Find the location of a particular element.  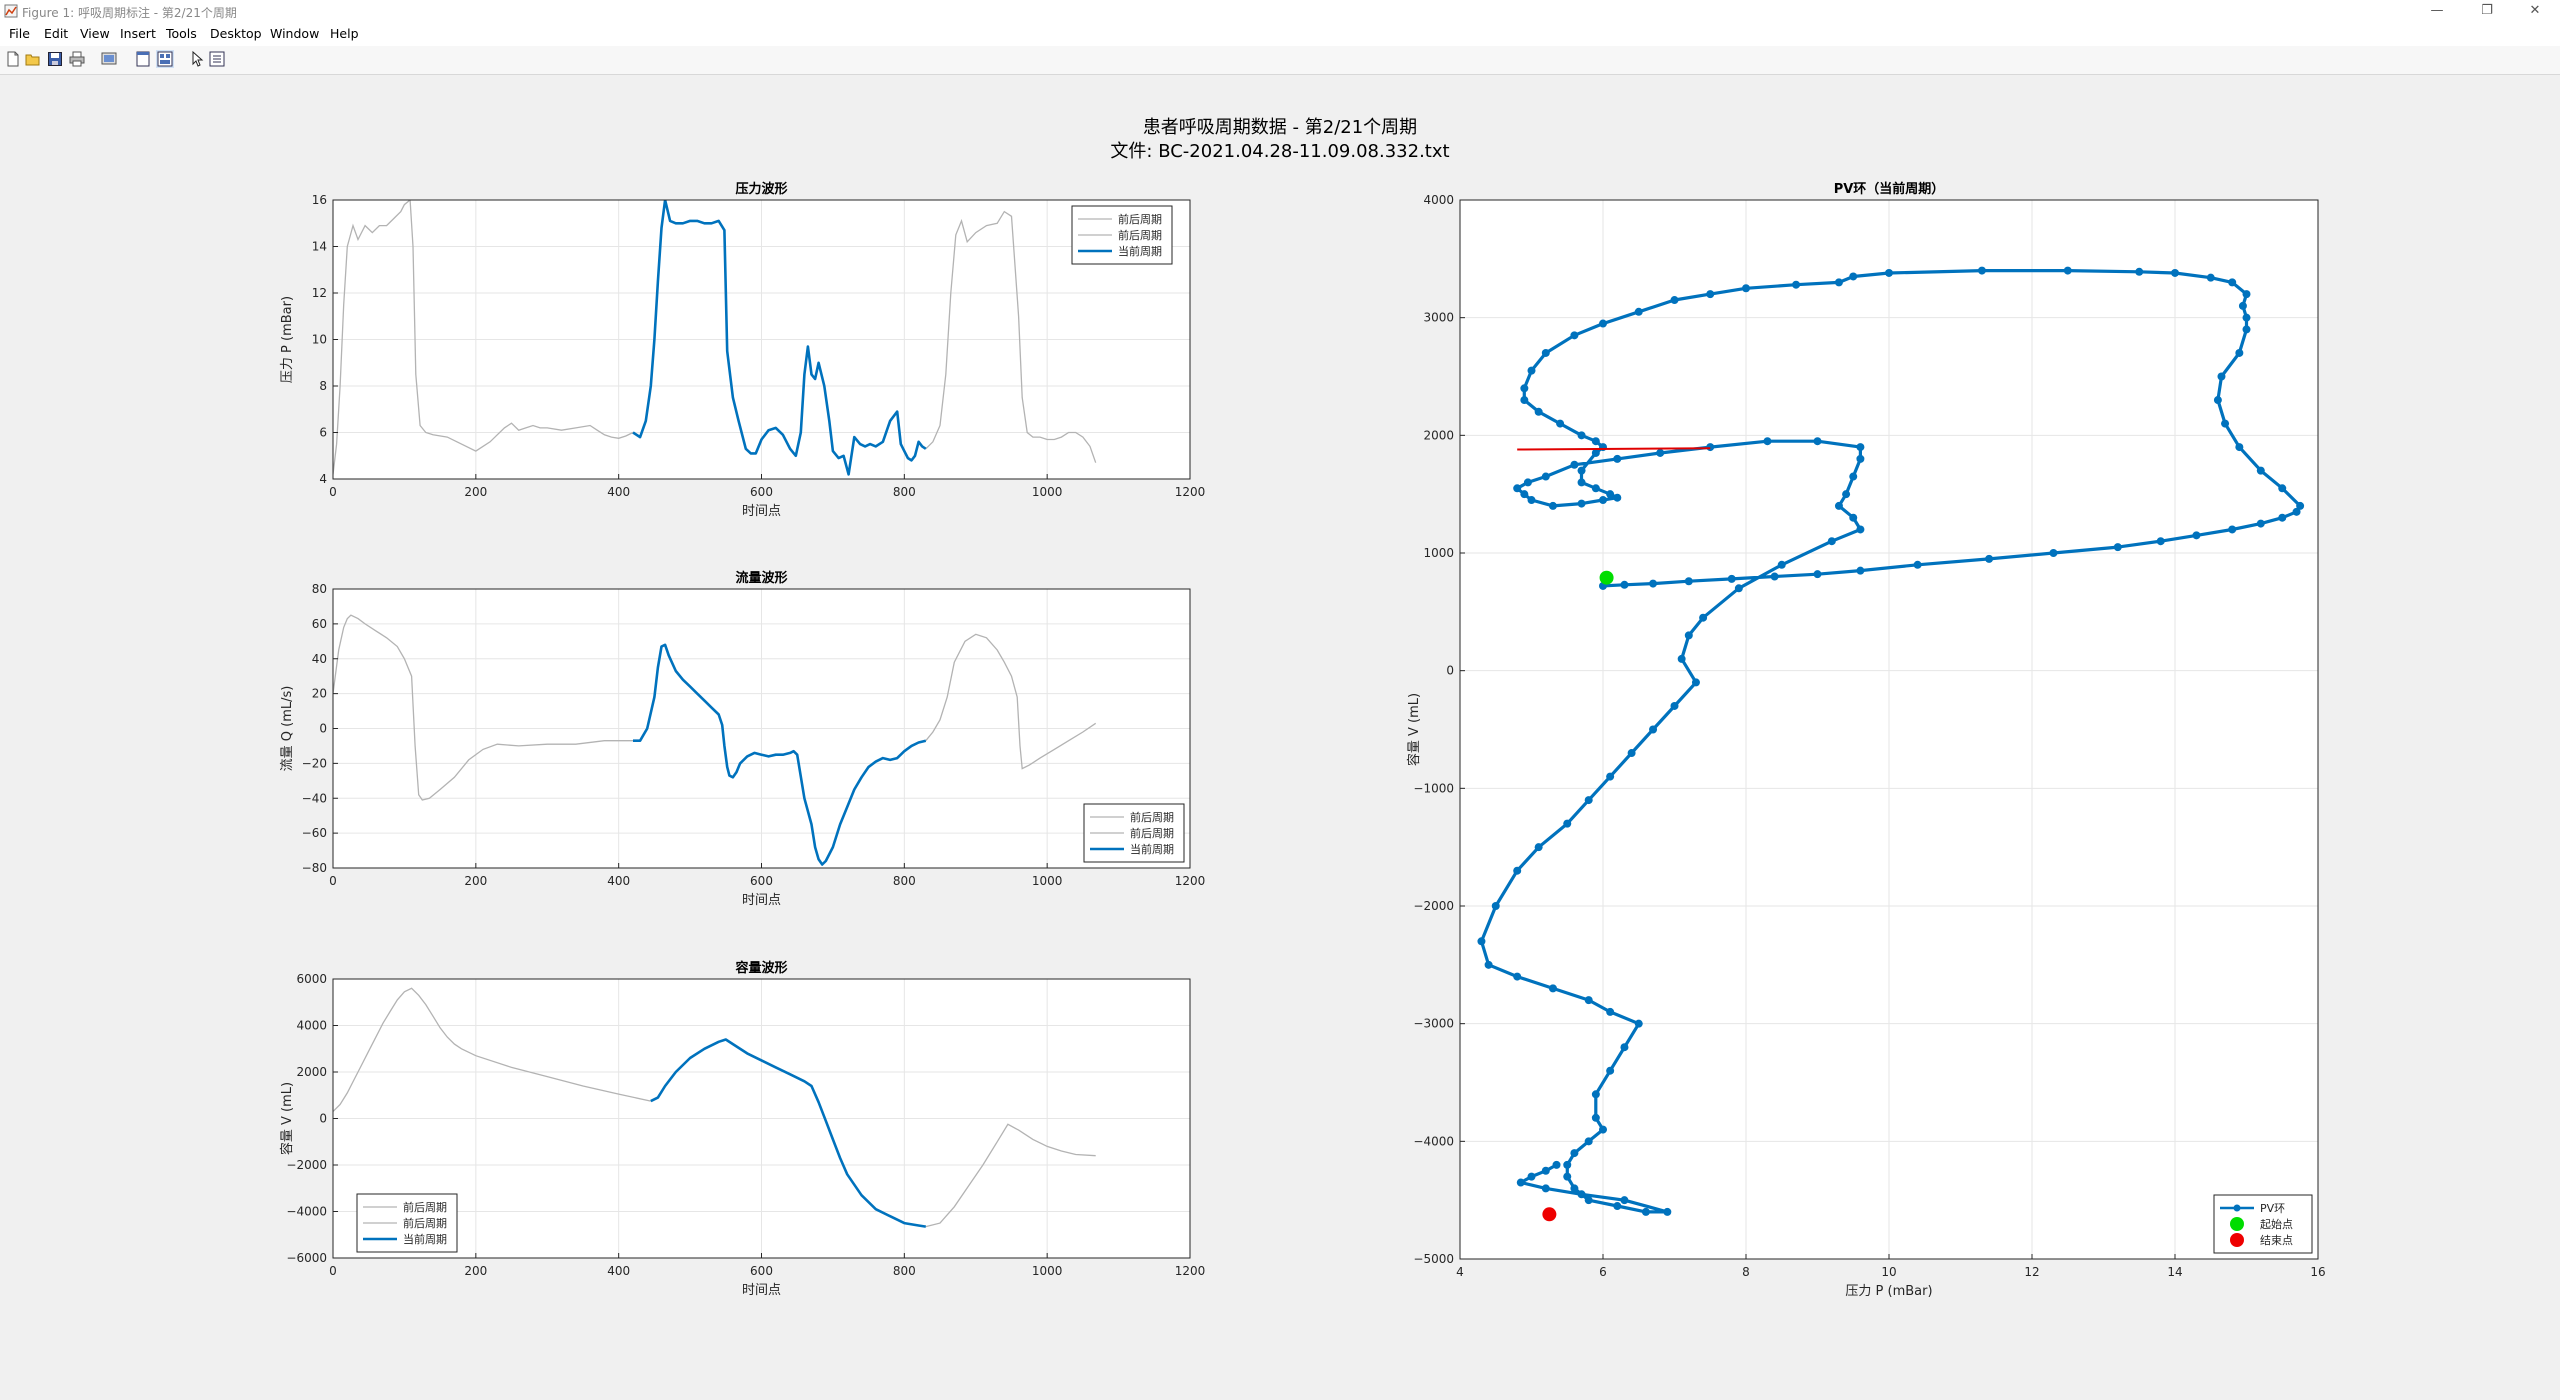

tick-label-x: 200 is located at coordinates (475, 492).